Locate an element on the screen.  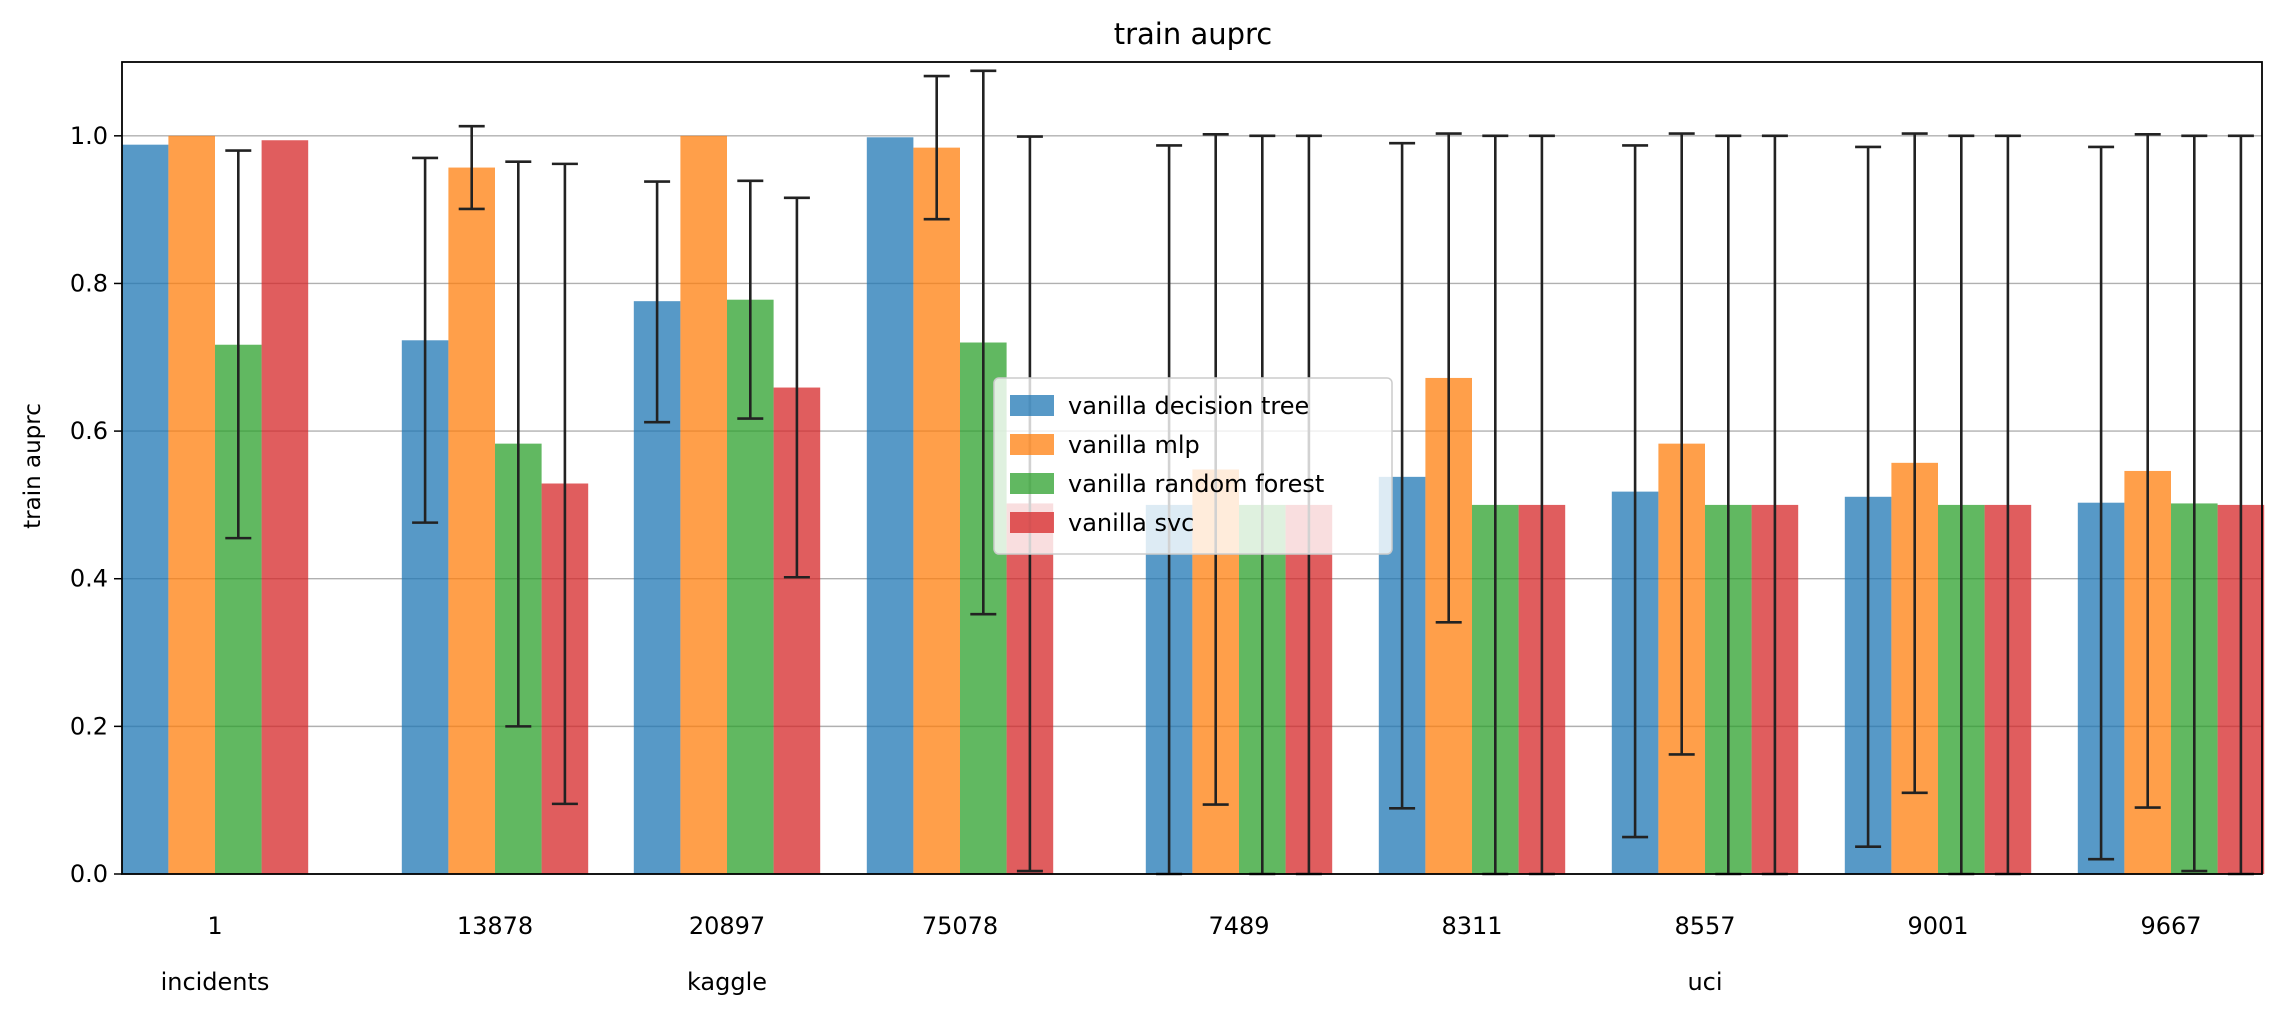
y-tick-label: 0.0 is located at coordinates (89, 874).